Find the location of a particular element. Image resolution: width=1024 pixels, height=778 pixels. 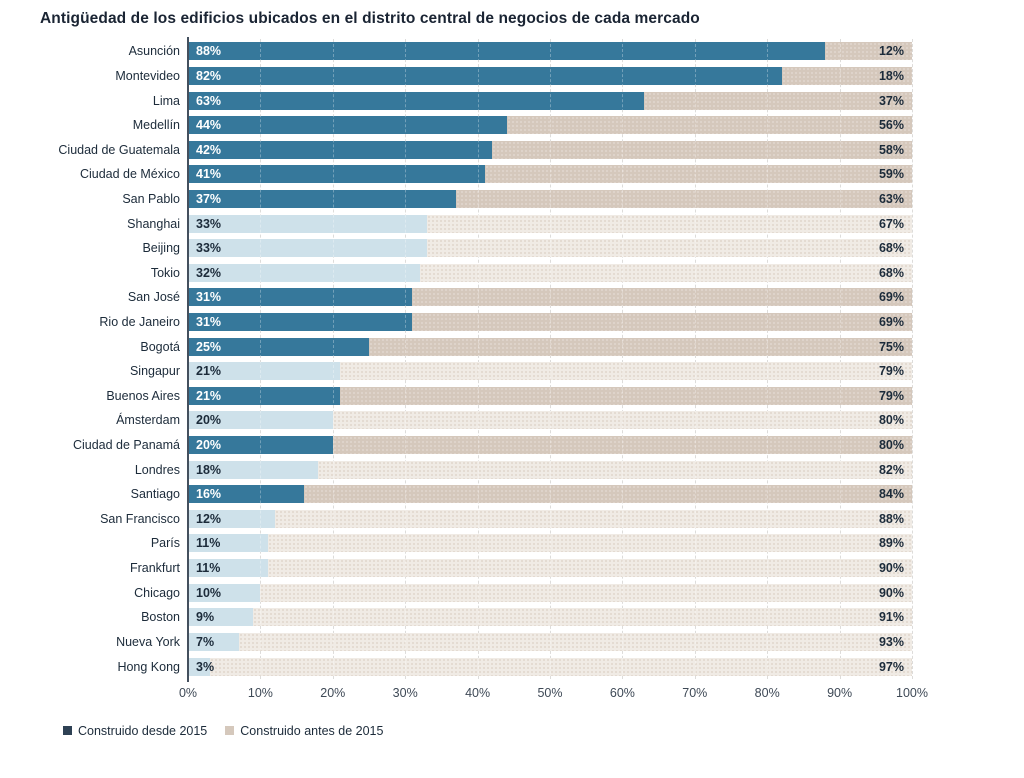

chart-row: Beijing 33% 68% is located at coordinates (476, 248).